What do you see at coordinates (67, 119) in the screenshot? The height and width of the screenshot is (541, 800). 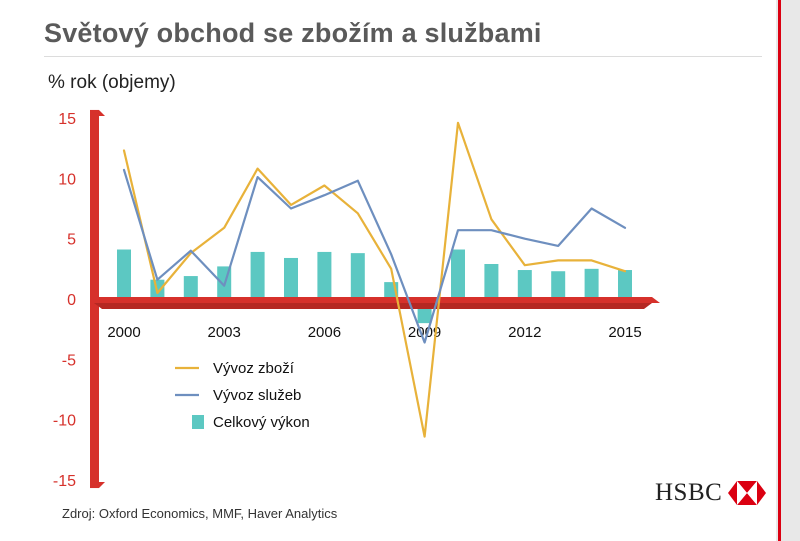 I see `y-tick-label: 15` at bounding box center [67, 119].